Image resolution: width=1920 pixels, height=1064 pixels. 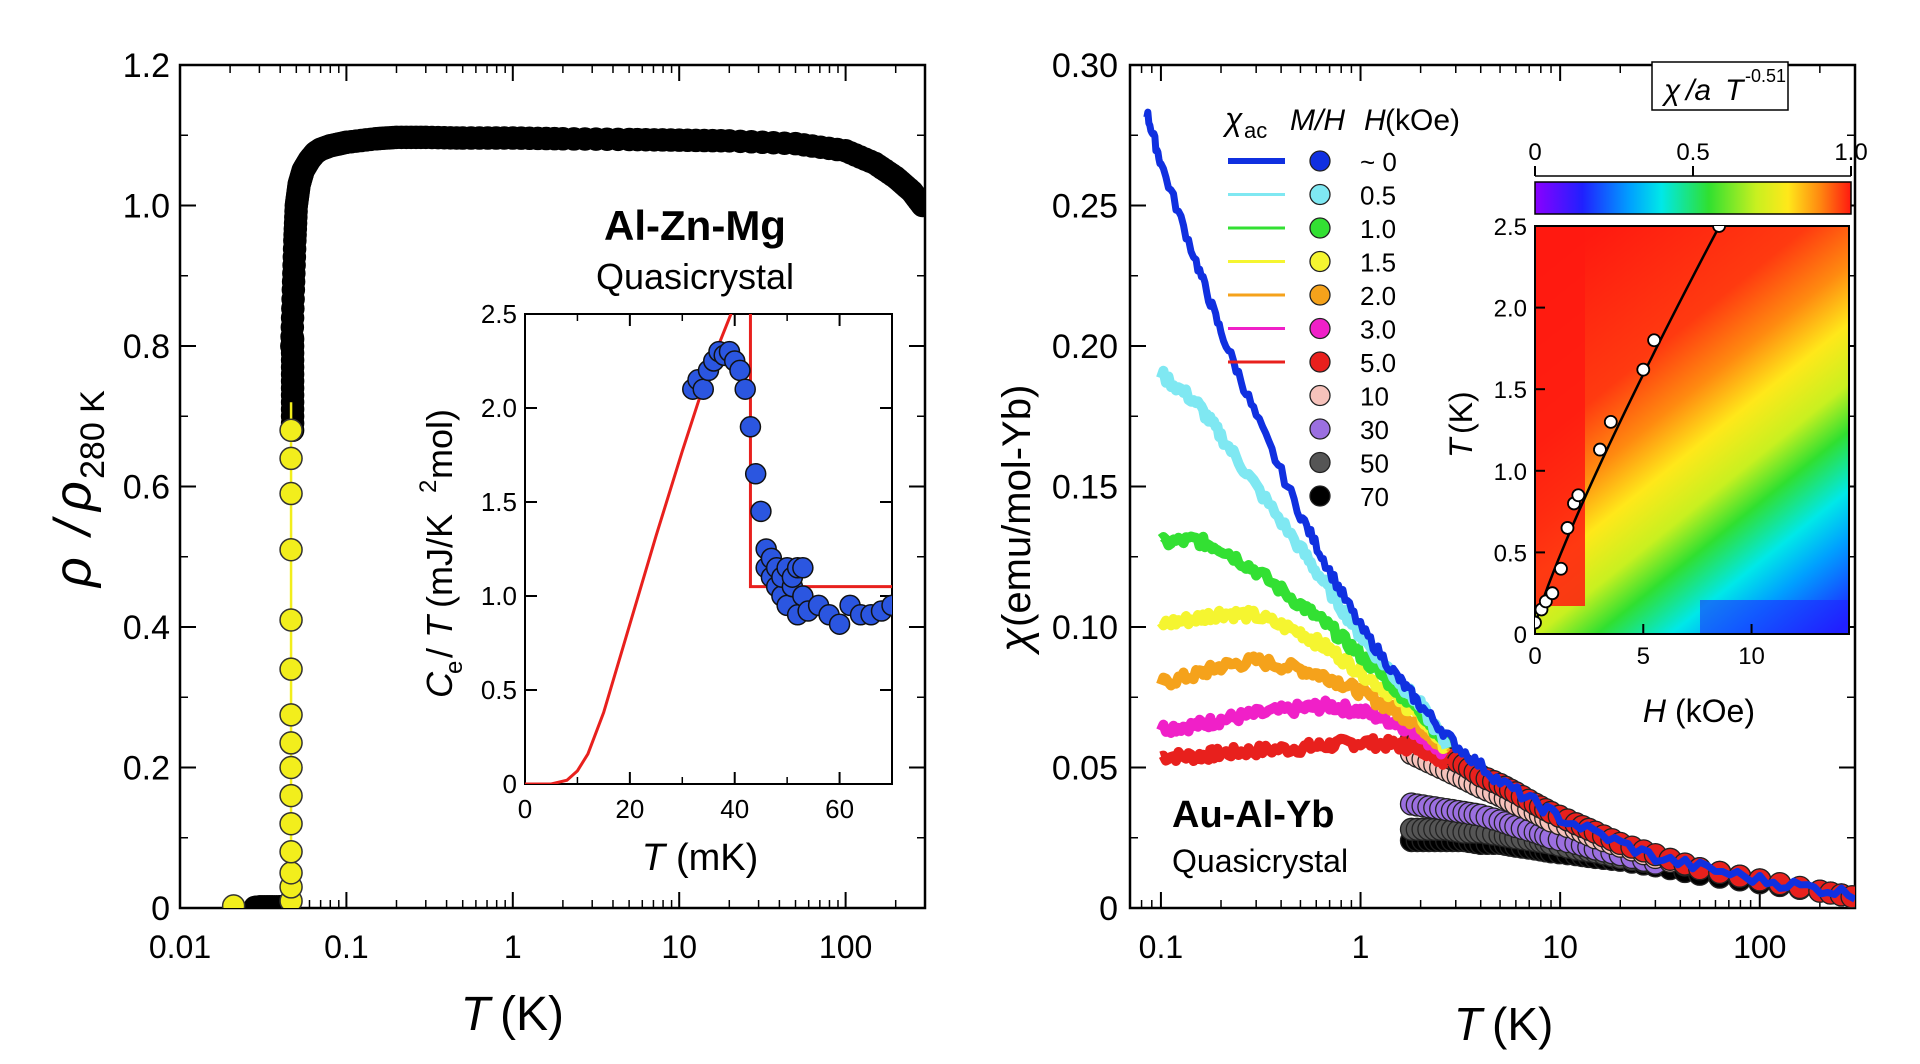 What do you see at coordinates (1017, 506) in the screenshot?
I see `right-y-axis-unit: (emu/mol-Yb)` at bounding box center [1017, 506].